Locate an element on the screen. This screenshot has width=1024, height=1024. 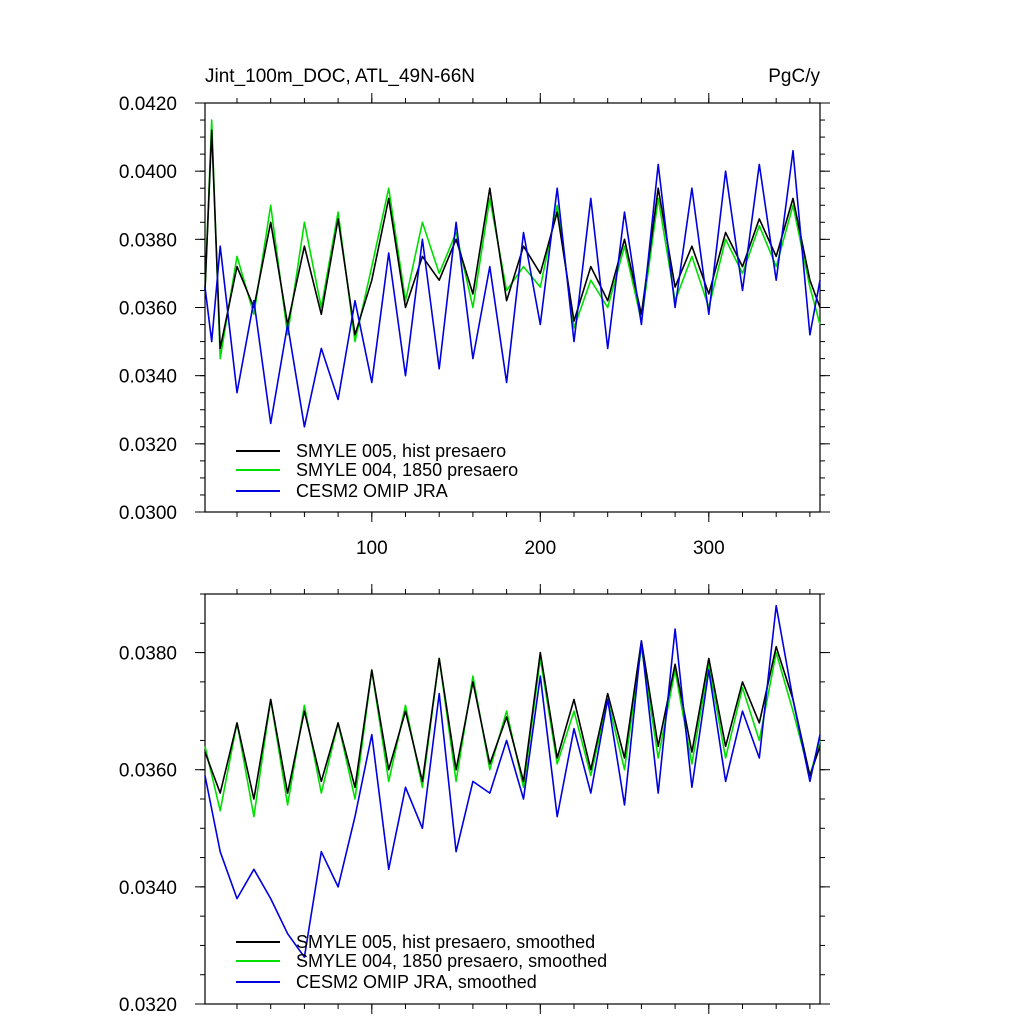
y-tick-label: 0.0400 is located at coordinates (148, 172).